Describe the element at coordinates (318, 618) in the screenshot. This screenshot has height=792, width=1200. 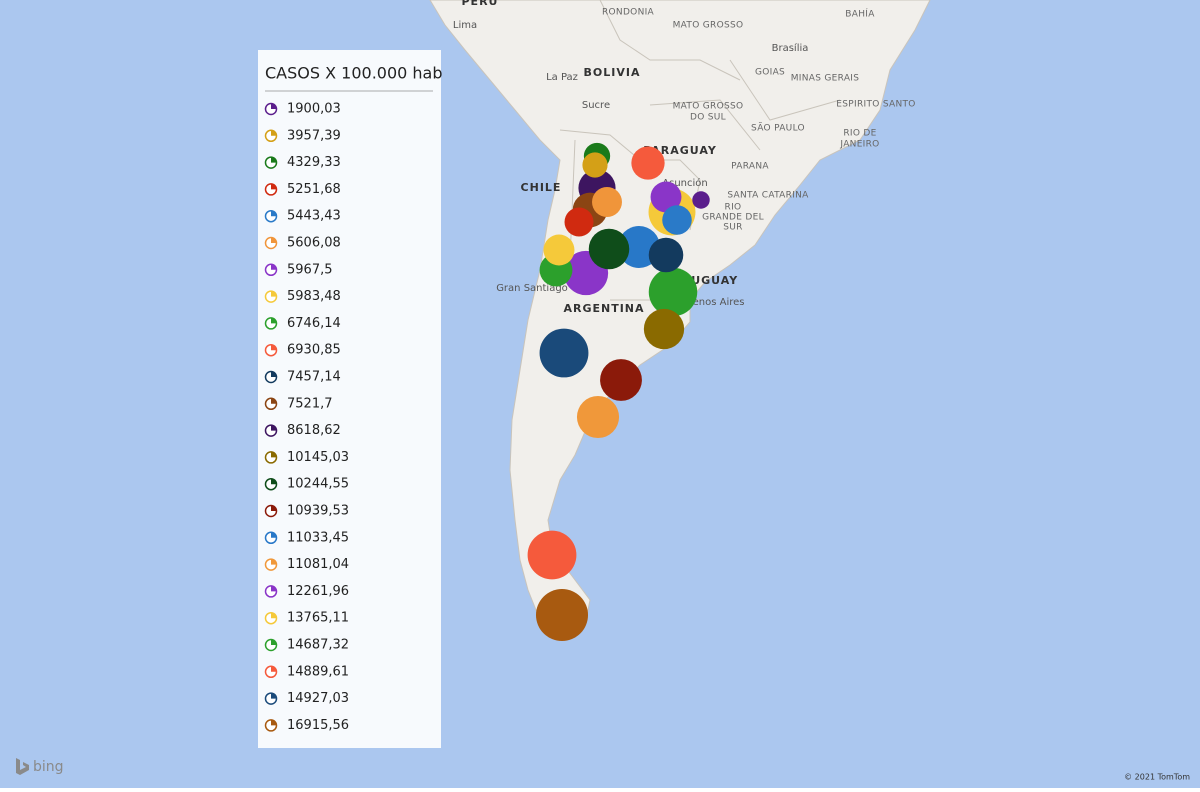
I see `legend-label: 13765,11` at that location.